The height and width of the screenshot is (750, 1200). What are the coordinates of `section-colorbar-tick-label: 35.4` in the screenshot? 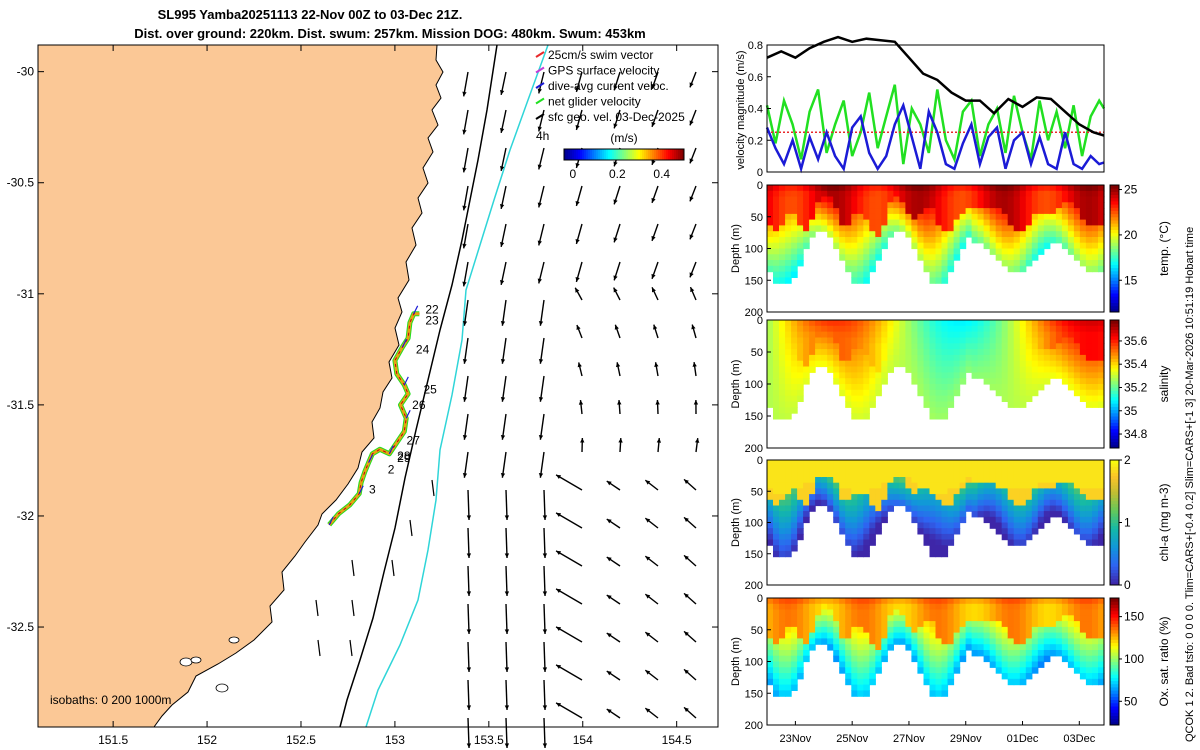 It's located at (1136, 364).